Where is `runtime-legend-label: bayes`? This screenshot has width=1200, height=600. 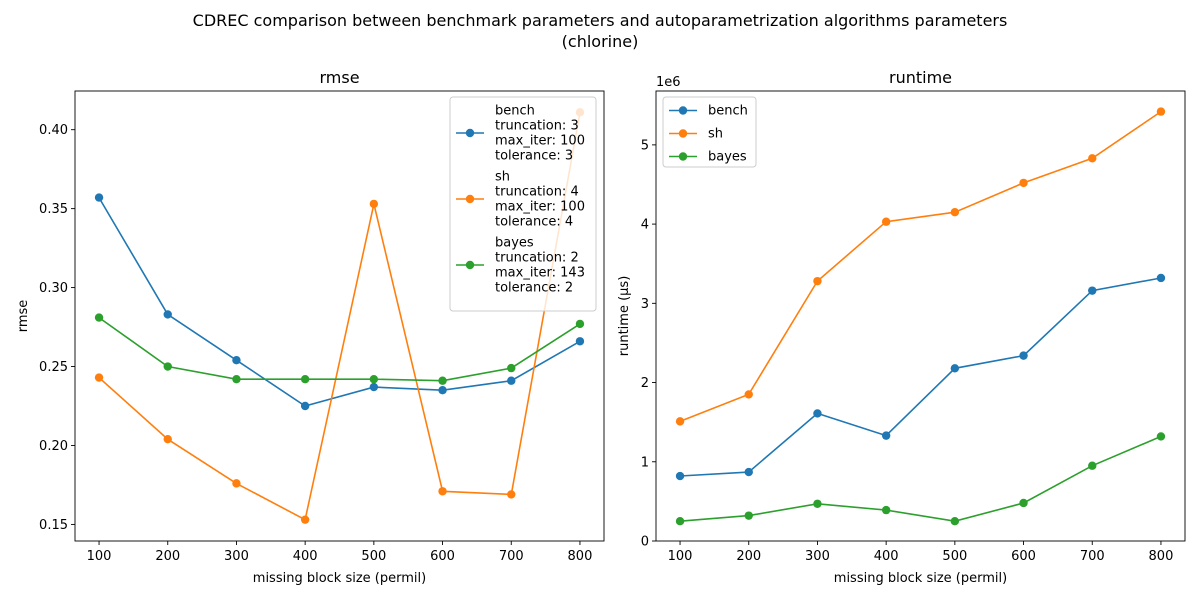
runtime-legend-label: bayes is located at coordinates (727, 157).